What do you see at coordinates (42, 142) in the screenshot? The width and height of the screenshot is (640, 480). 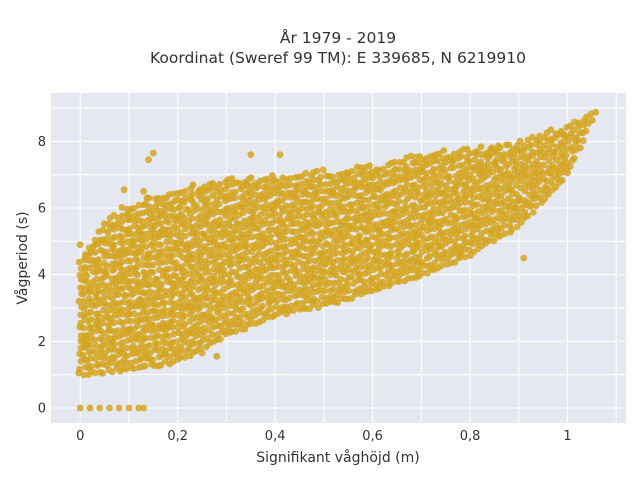 I see `y-tick-label: 8` at bounding box center [42, 142].